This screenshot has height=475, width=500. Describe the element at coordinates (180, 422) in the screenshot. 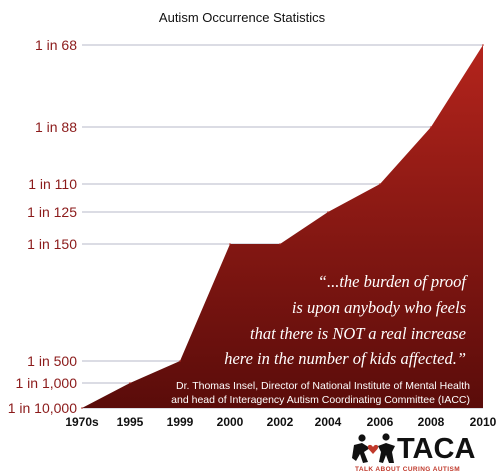

I see `x-tick-label: 1999` at that location.